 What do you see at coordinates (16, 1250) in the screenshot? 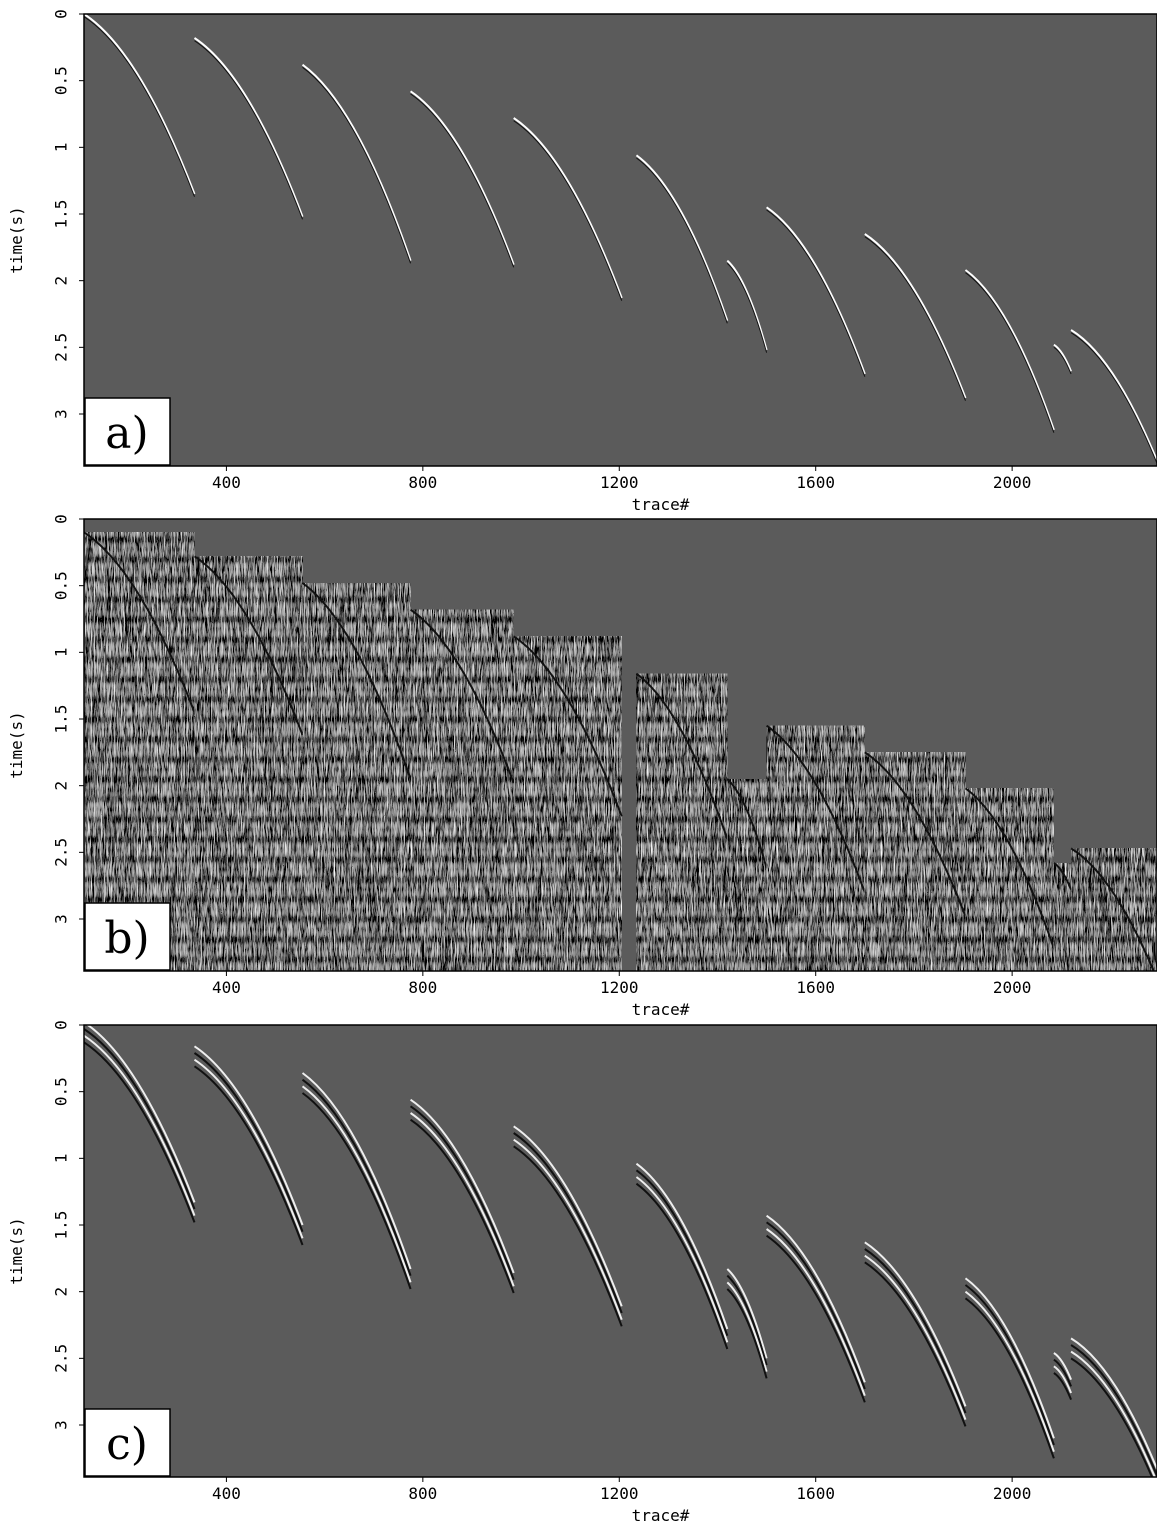
I see `y-axis-label: time(s)` at bounding box center [16, 1250].